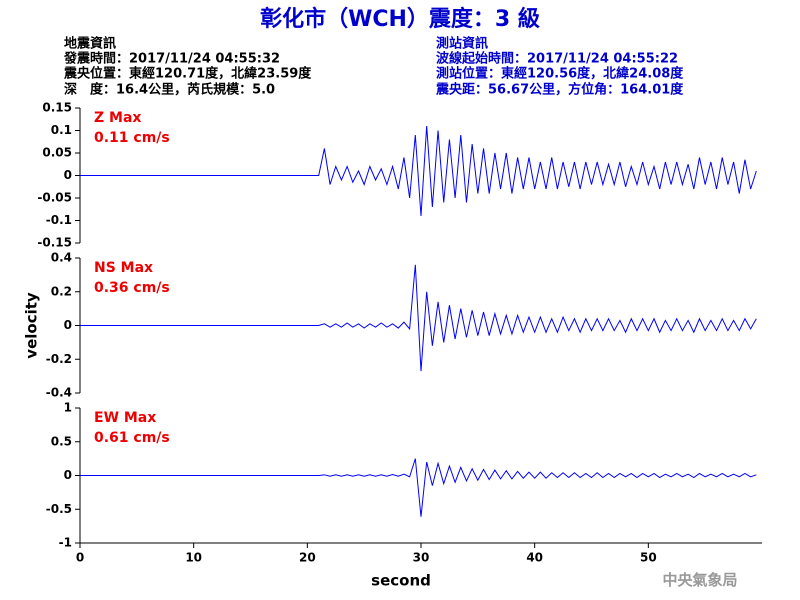  What do you see at coordinates (559, 90) in the screenshot?
I see `info-right: 震央距：56.67公里，方位角：164.01度` at bounding box center [559, 90].